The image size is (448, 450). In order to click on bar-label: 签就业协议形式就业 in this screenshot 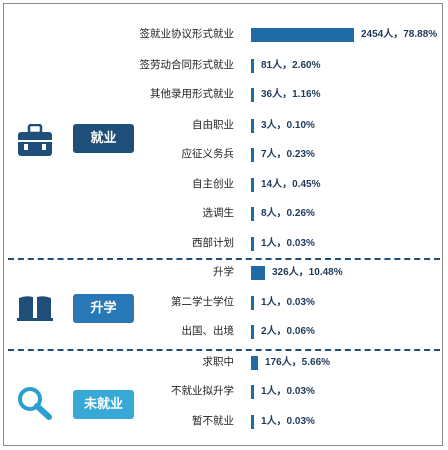, I will do `click(187, 34)`.